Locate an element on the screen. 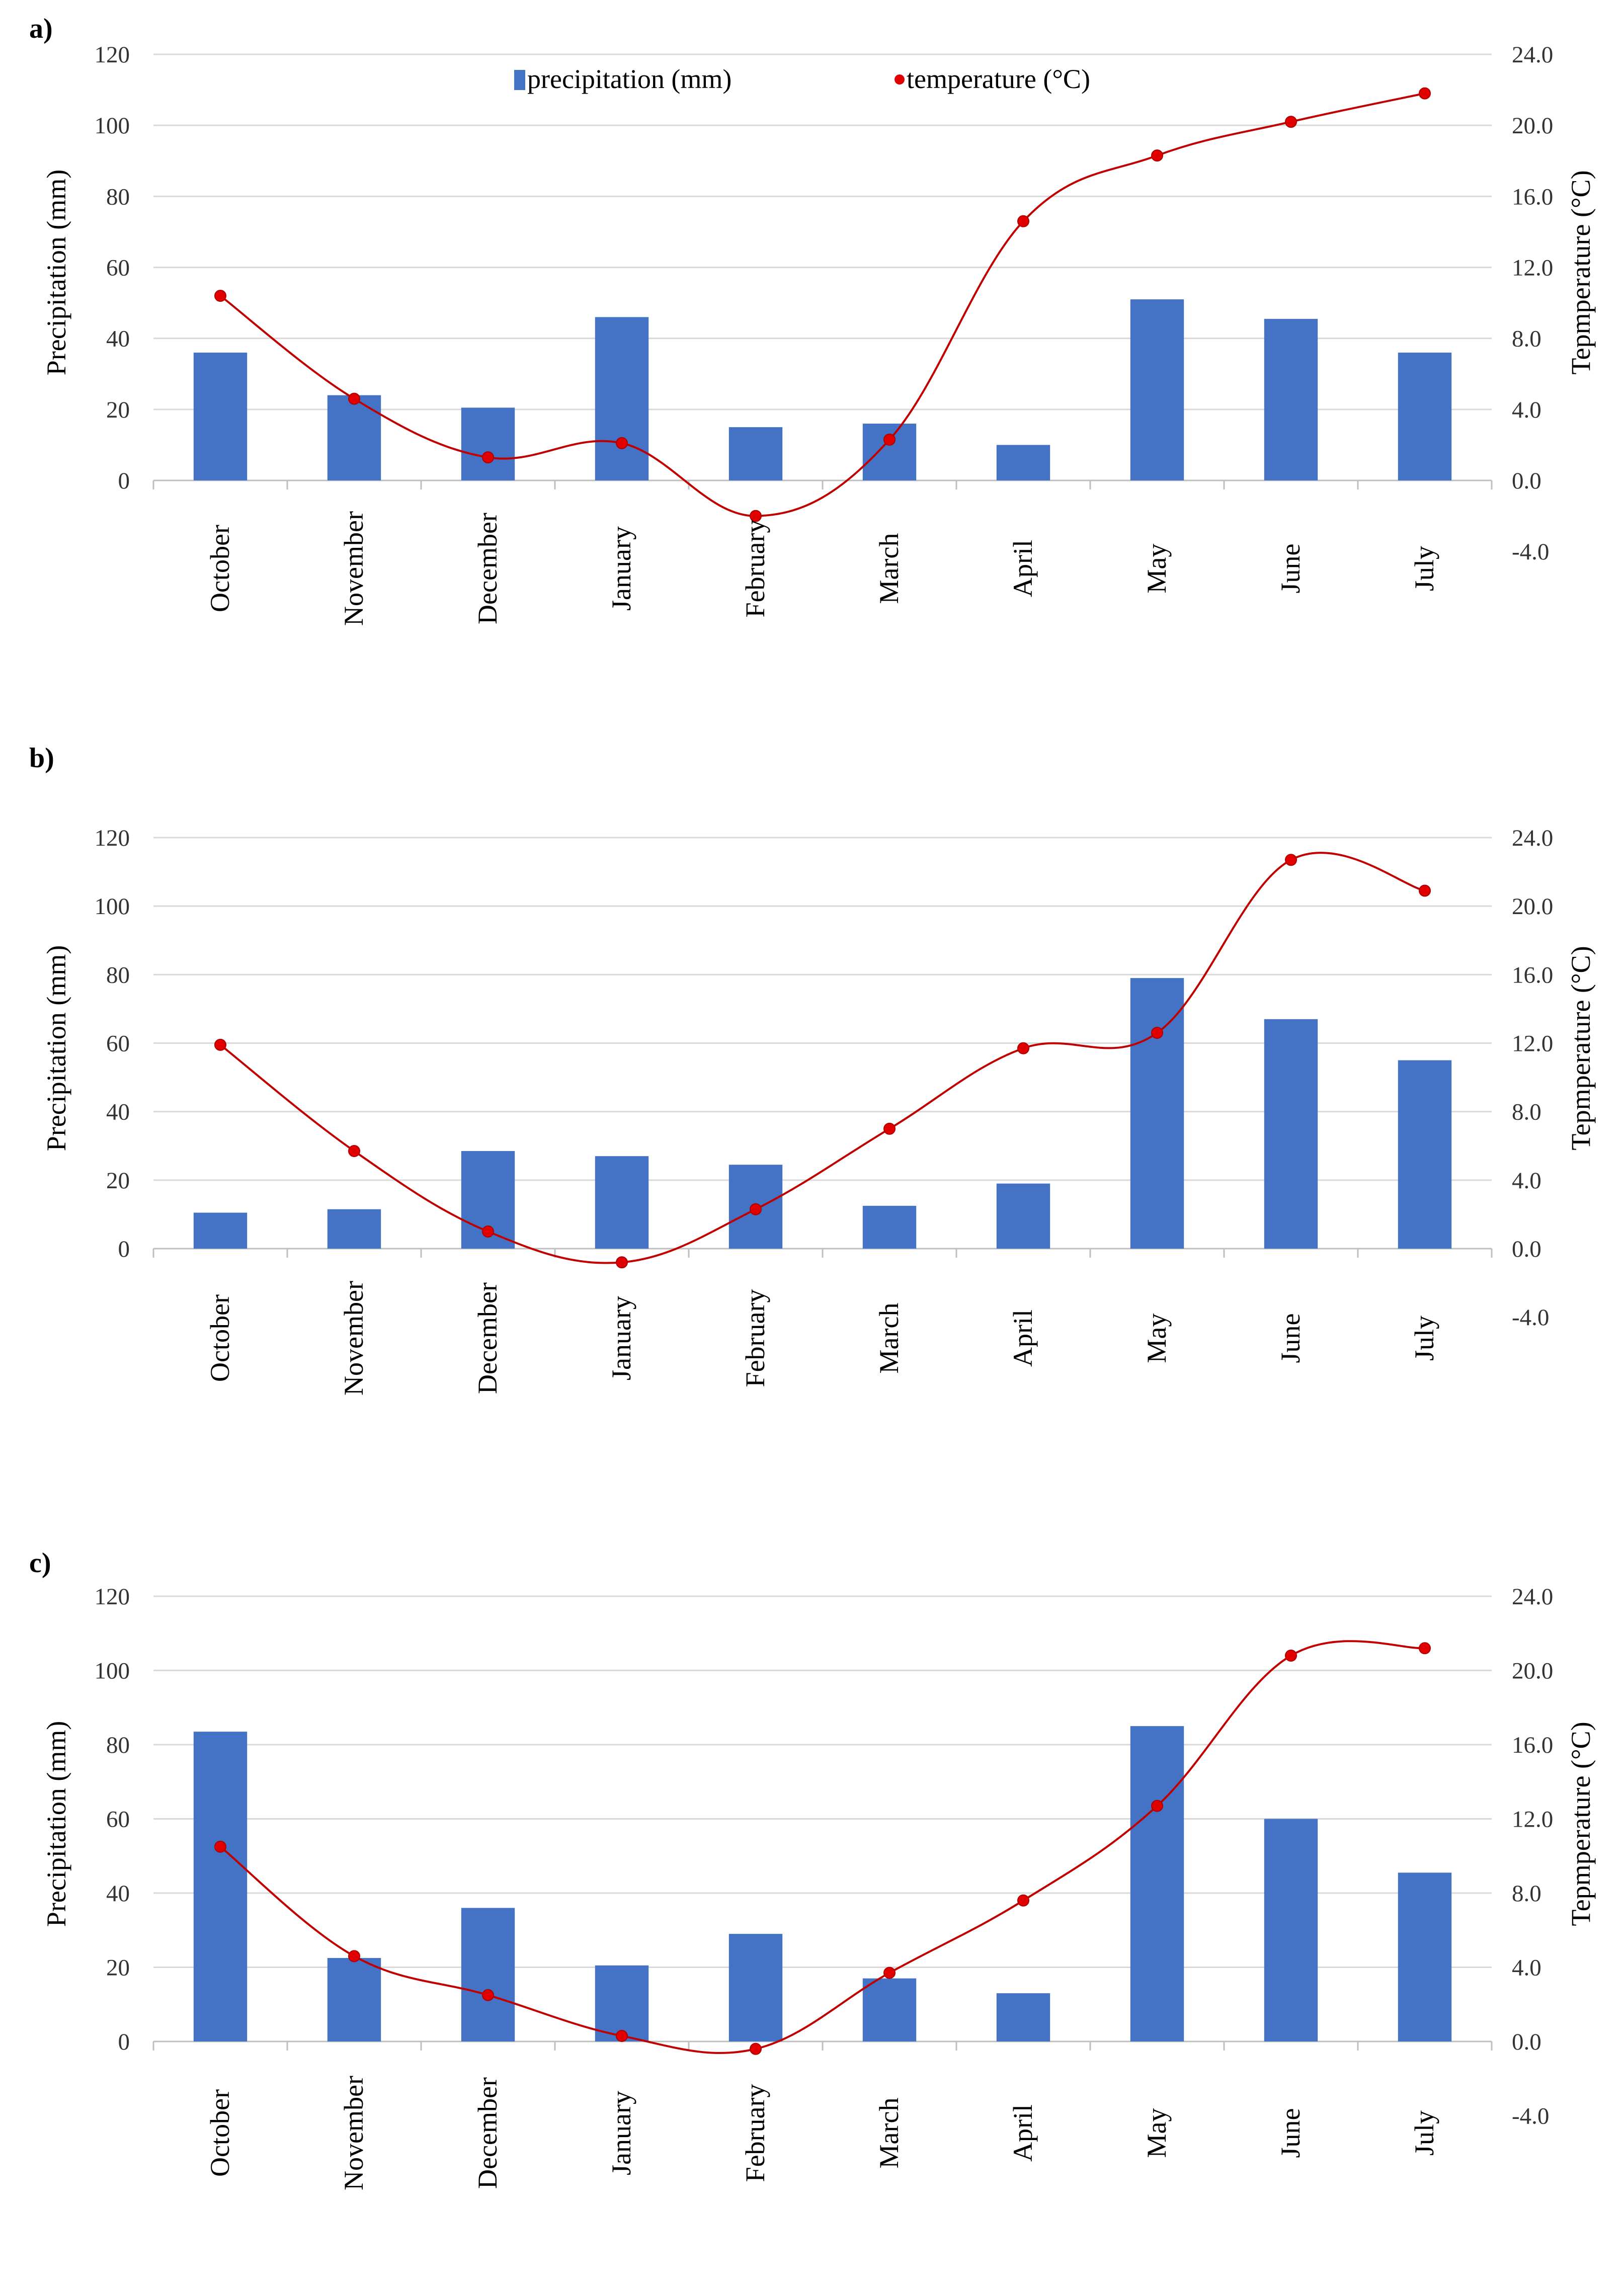  y-tick-label: 0 is located at coordinates (124, 481).